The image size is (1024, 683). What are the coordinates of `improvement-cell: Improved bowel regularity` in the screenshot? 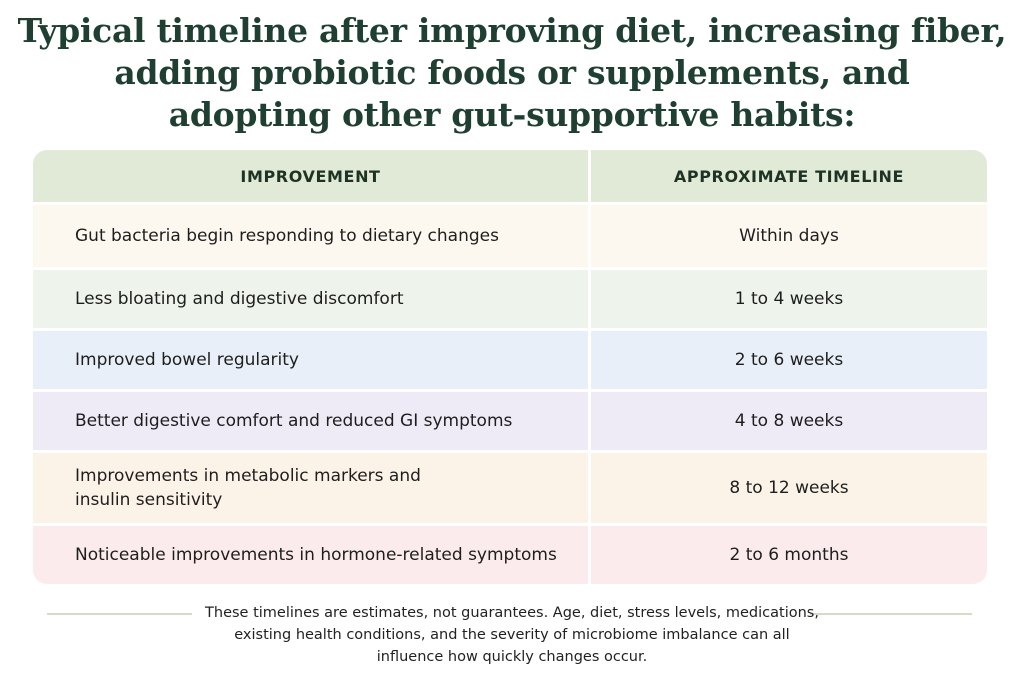 It's located at (187, 360).